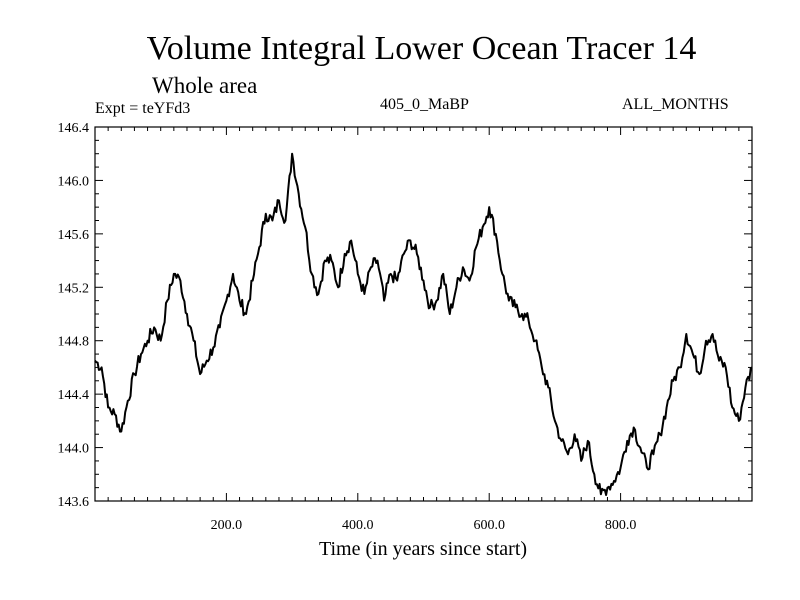 The image size is (800, 600). I want to click on x-tick-label: 800.0, so click(621, 525).